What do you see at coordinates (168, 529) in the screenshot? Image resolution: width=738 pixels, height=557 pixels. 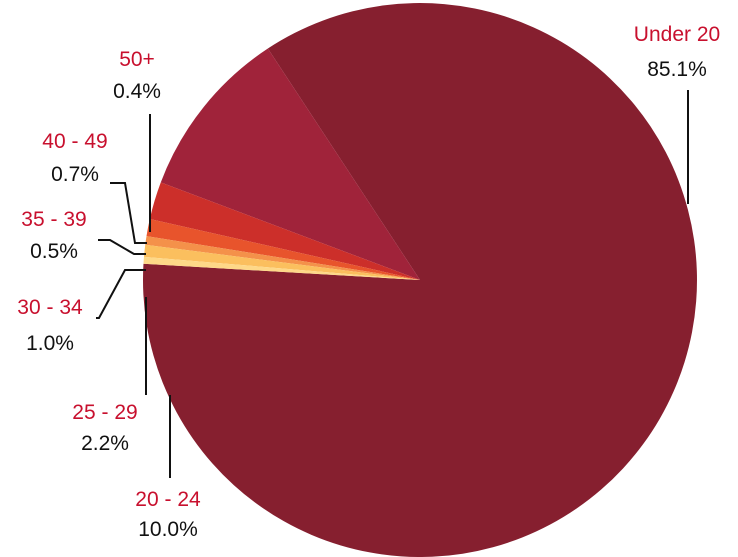 I see `slice-value-20-24: 10.0%` at bounding box center [168, 529].